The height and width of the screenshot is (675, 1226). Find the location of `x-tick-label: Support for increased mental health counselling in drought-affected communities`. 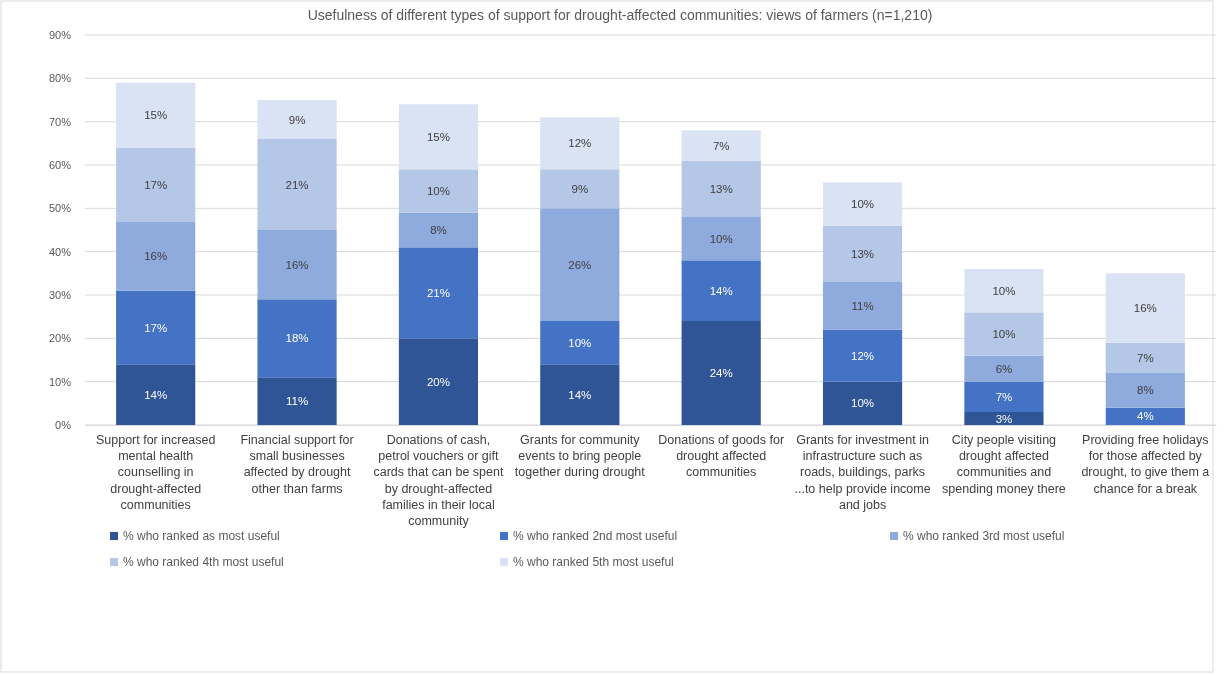

x-tick-label: Support for increased mental health counselling in drought-affected communities is located at coordinates (155, 472).